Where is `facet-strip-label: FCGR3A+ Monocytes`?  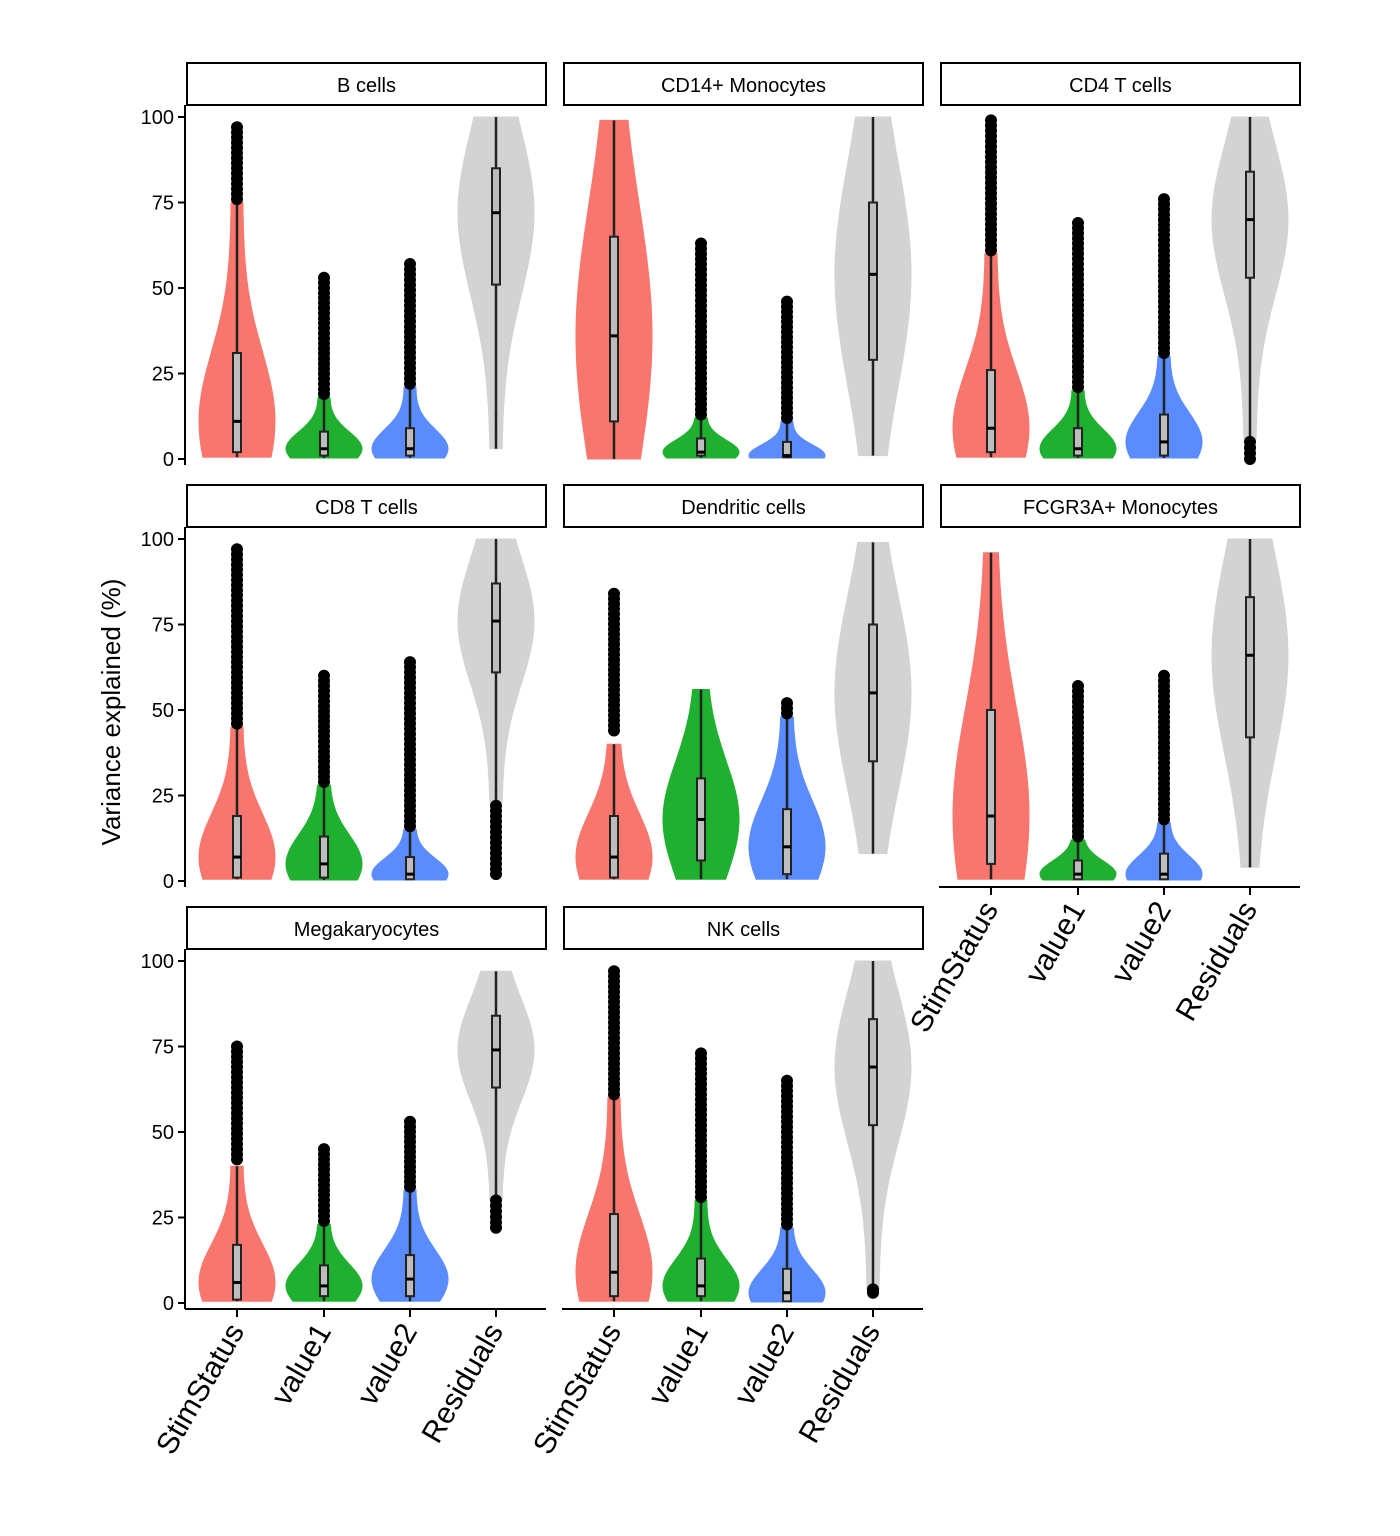
facet-strip-label: FCGR3A+ Monocytes is located at coordinates (1120, 508).